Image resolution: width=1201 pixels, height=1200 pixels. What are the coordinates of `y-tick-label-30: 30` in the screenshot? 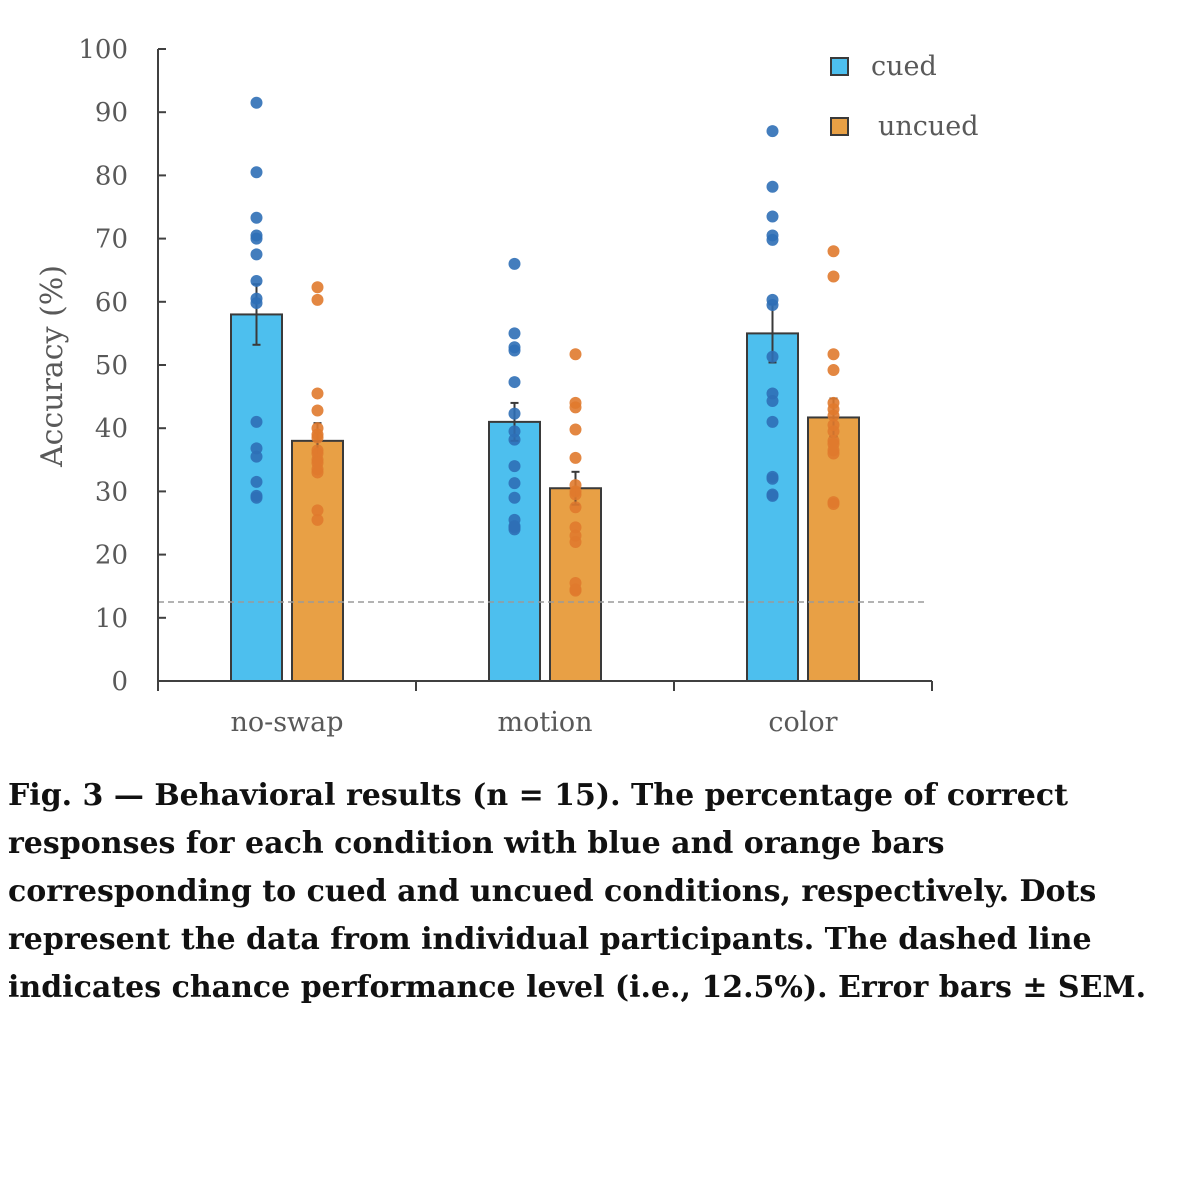 It's located at (111, 492).